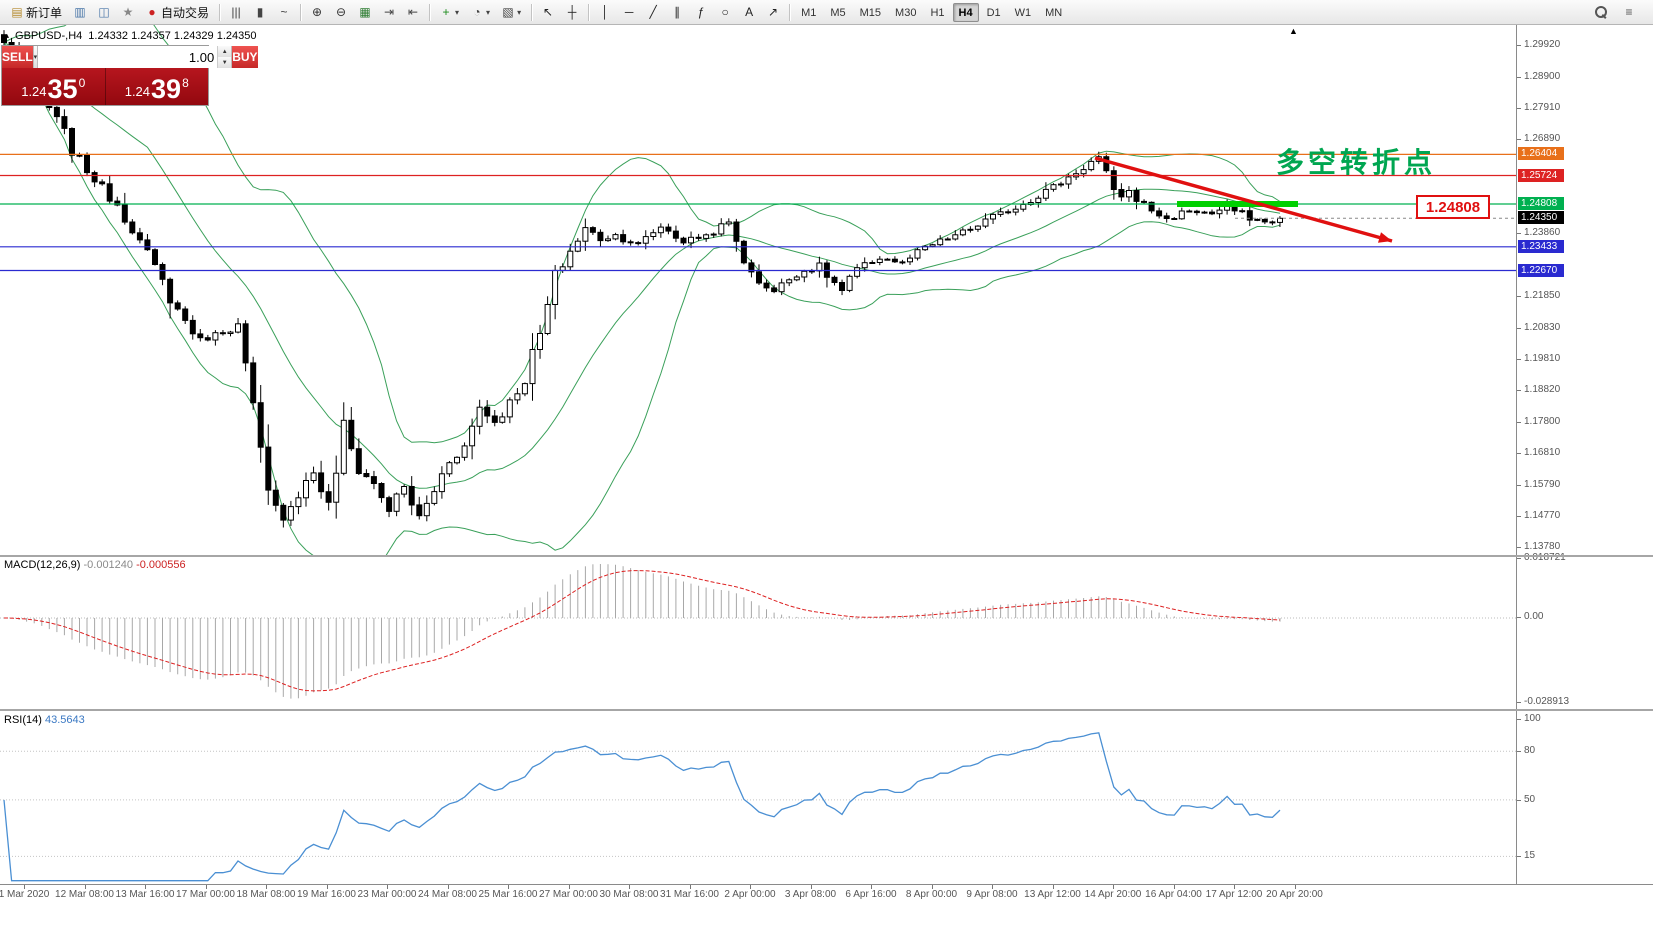 The height and width of the screenshot is (949, 1653). What do you see at coordinates (236, 12) in the screenshot?
I see `bar-chart-button: |||` at bounding box center [236, 12].